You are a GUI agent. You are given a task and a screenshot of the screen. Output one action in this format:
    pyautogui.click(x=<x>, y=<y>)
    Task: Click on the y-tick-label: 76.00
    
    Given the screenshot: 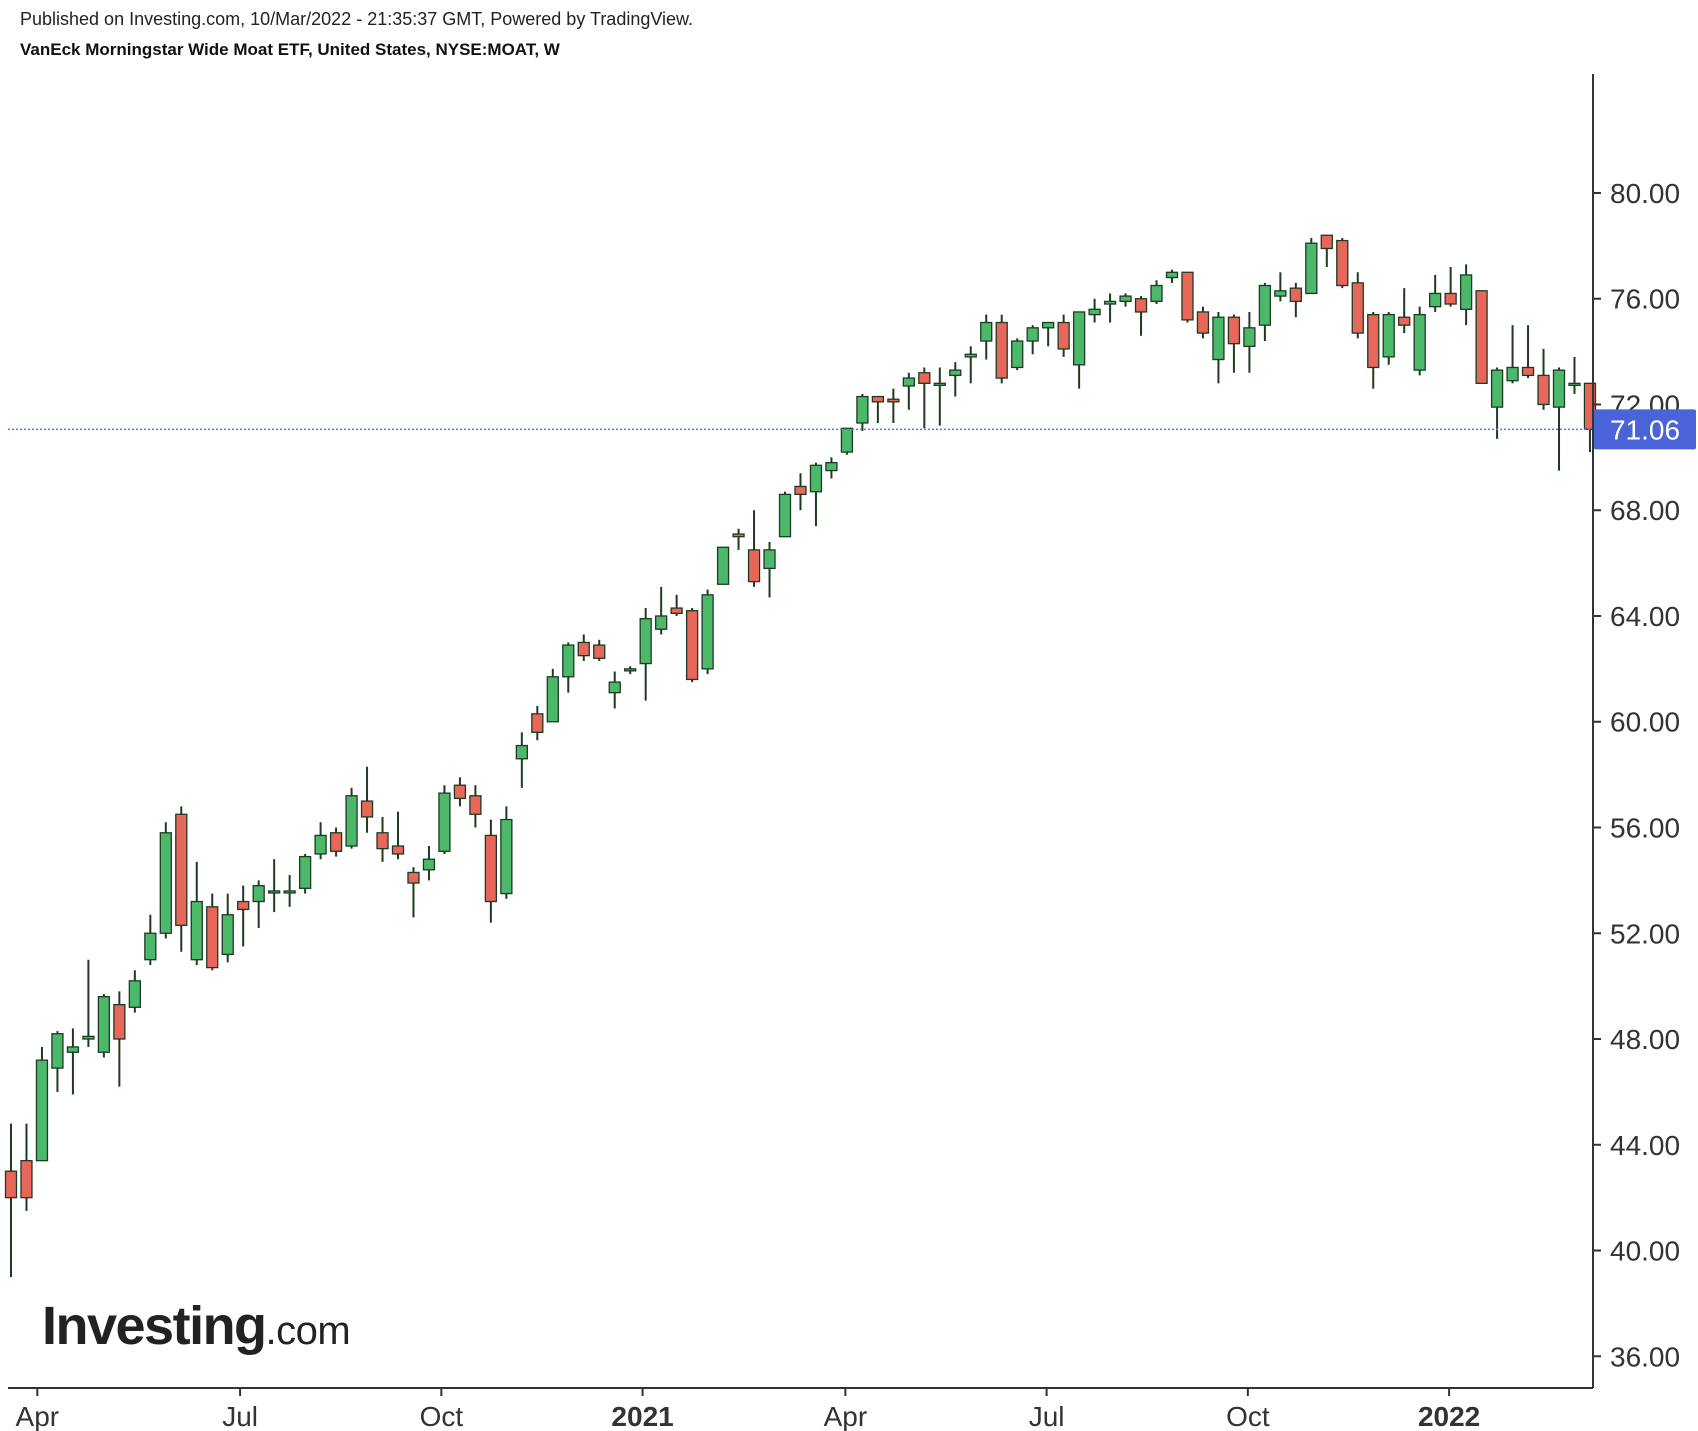 What is the action you would take?
    pyautogui.click(x=1645, y=299)
    